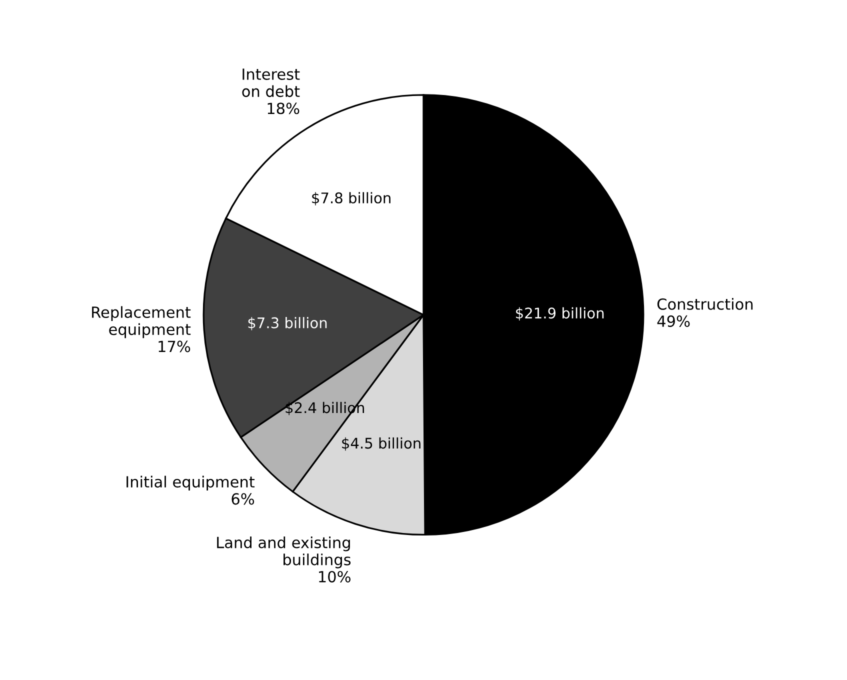  What do you see at coordinates (381, 444) in the screenshot?
I see `data-label: $4.5 billion` at bounding box center [381, 444].